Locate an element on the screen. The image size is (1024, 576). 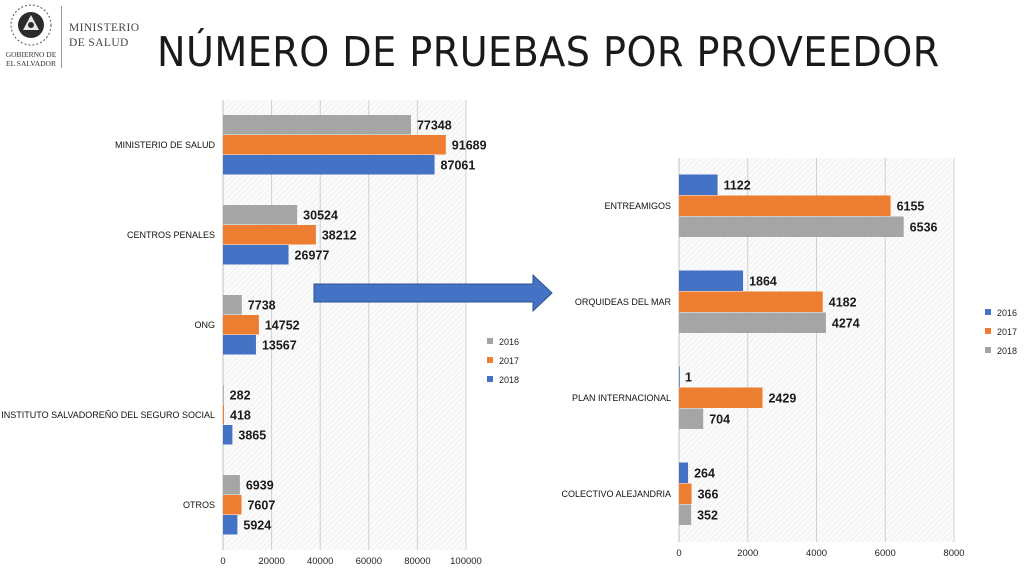
page-title: NÚMERO DE PRUEBAS POR PROVEEDOR is located at coordinates (548, 52).